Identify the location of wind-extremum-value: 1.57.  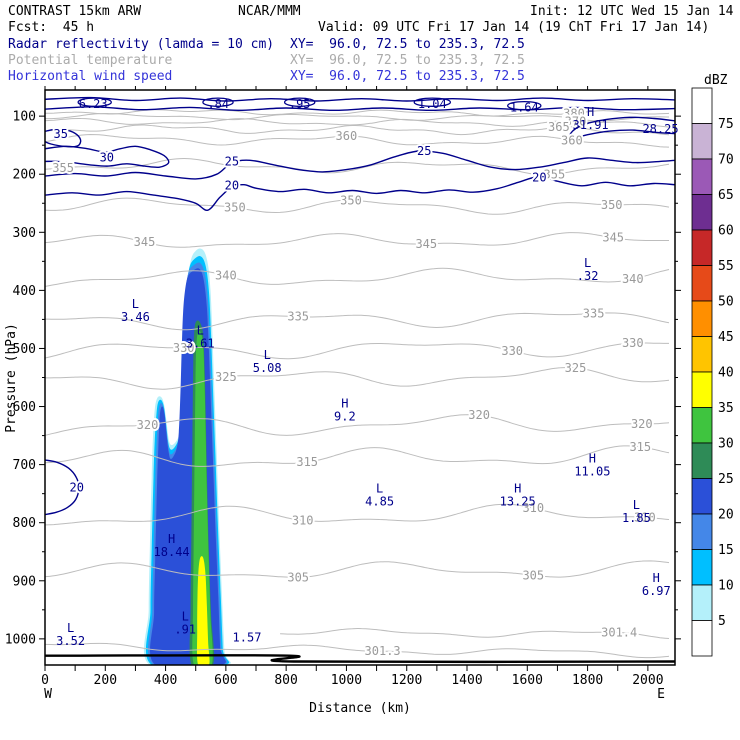
(247, 638).